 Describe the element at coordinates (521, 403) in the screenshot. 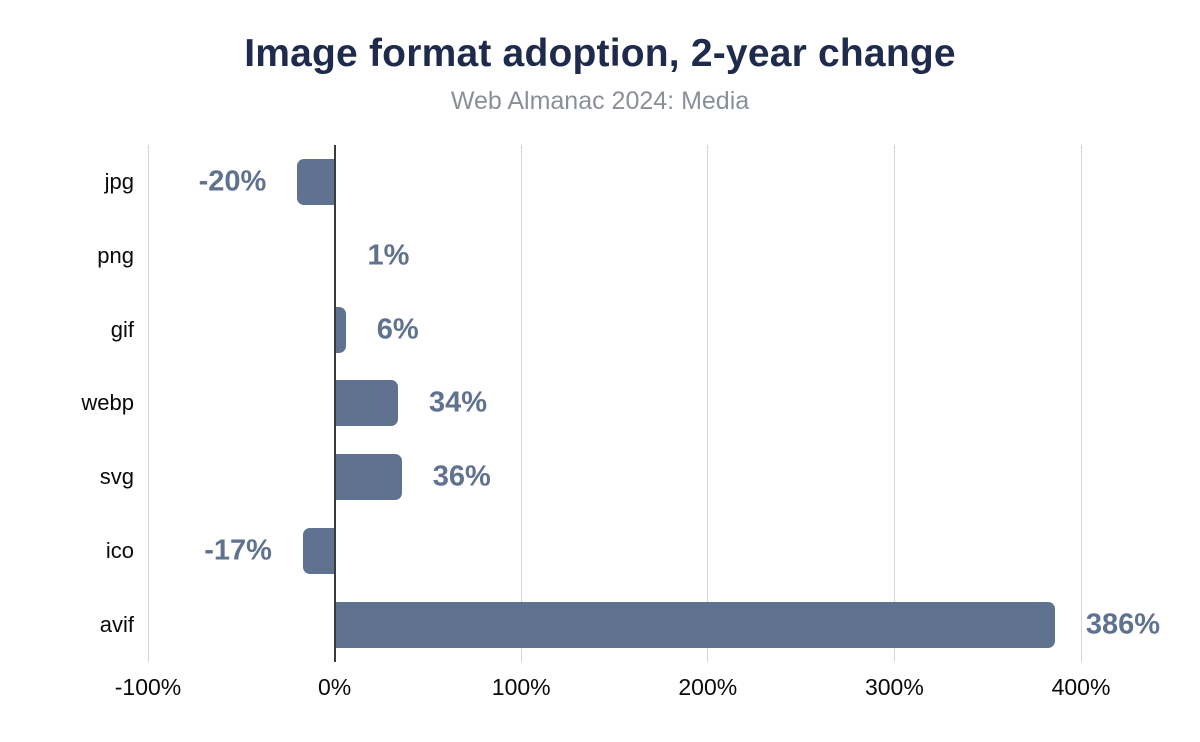

I see `gridline-100%` at that location.